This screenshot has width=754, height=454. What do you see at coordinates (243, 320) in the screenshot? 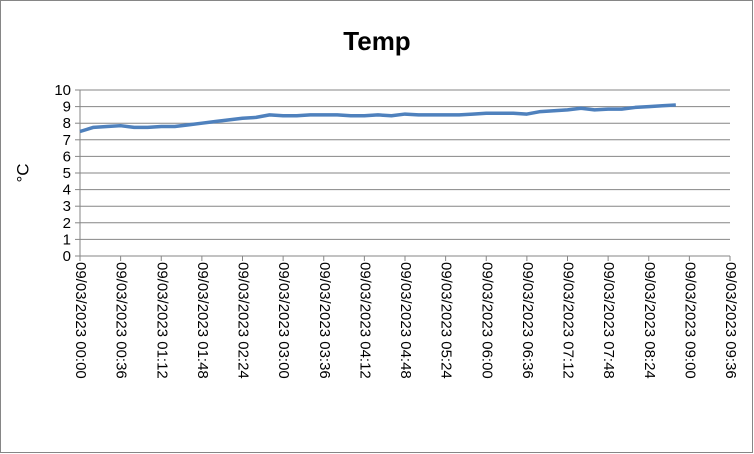
I see `x-tick-label: 09/03/2023 02:24` at bounding box center [243, 320].